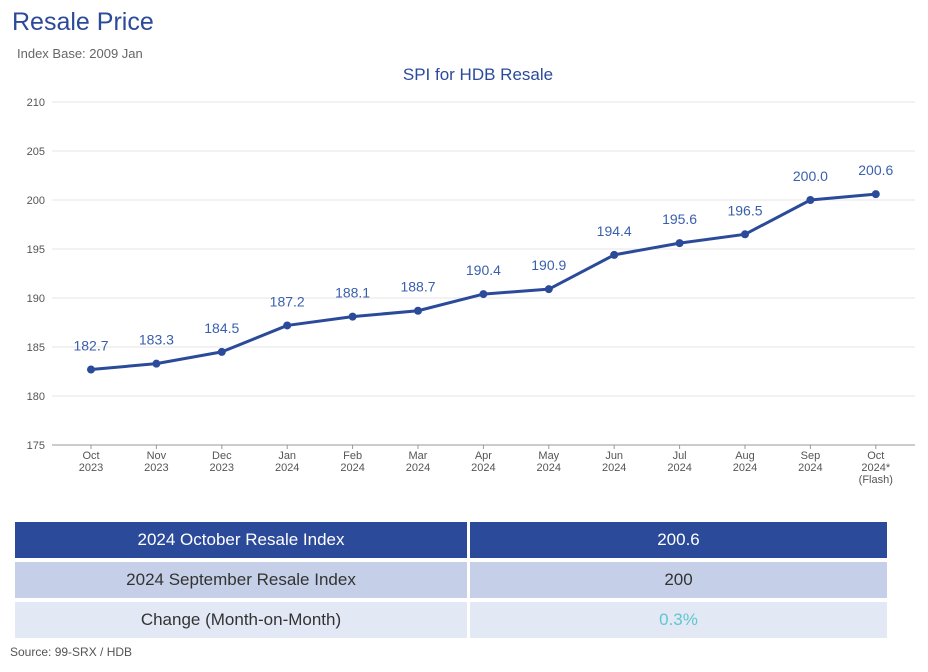  Describe the element at coordinates (875, 170) in the screenshot. I see `data-label: 200.6` at that location.